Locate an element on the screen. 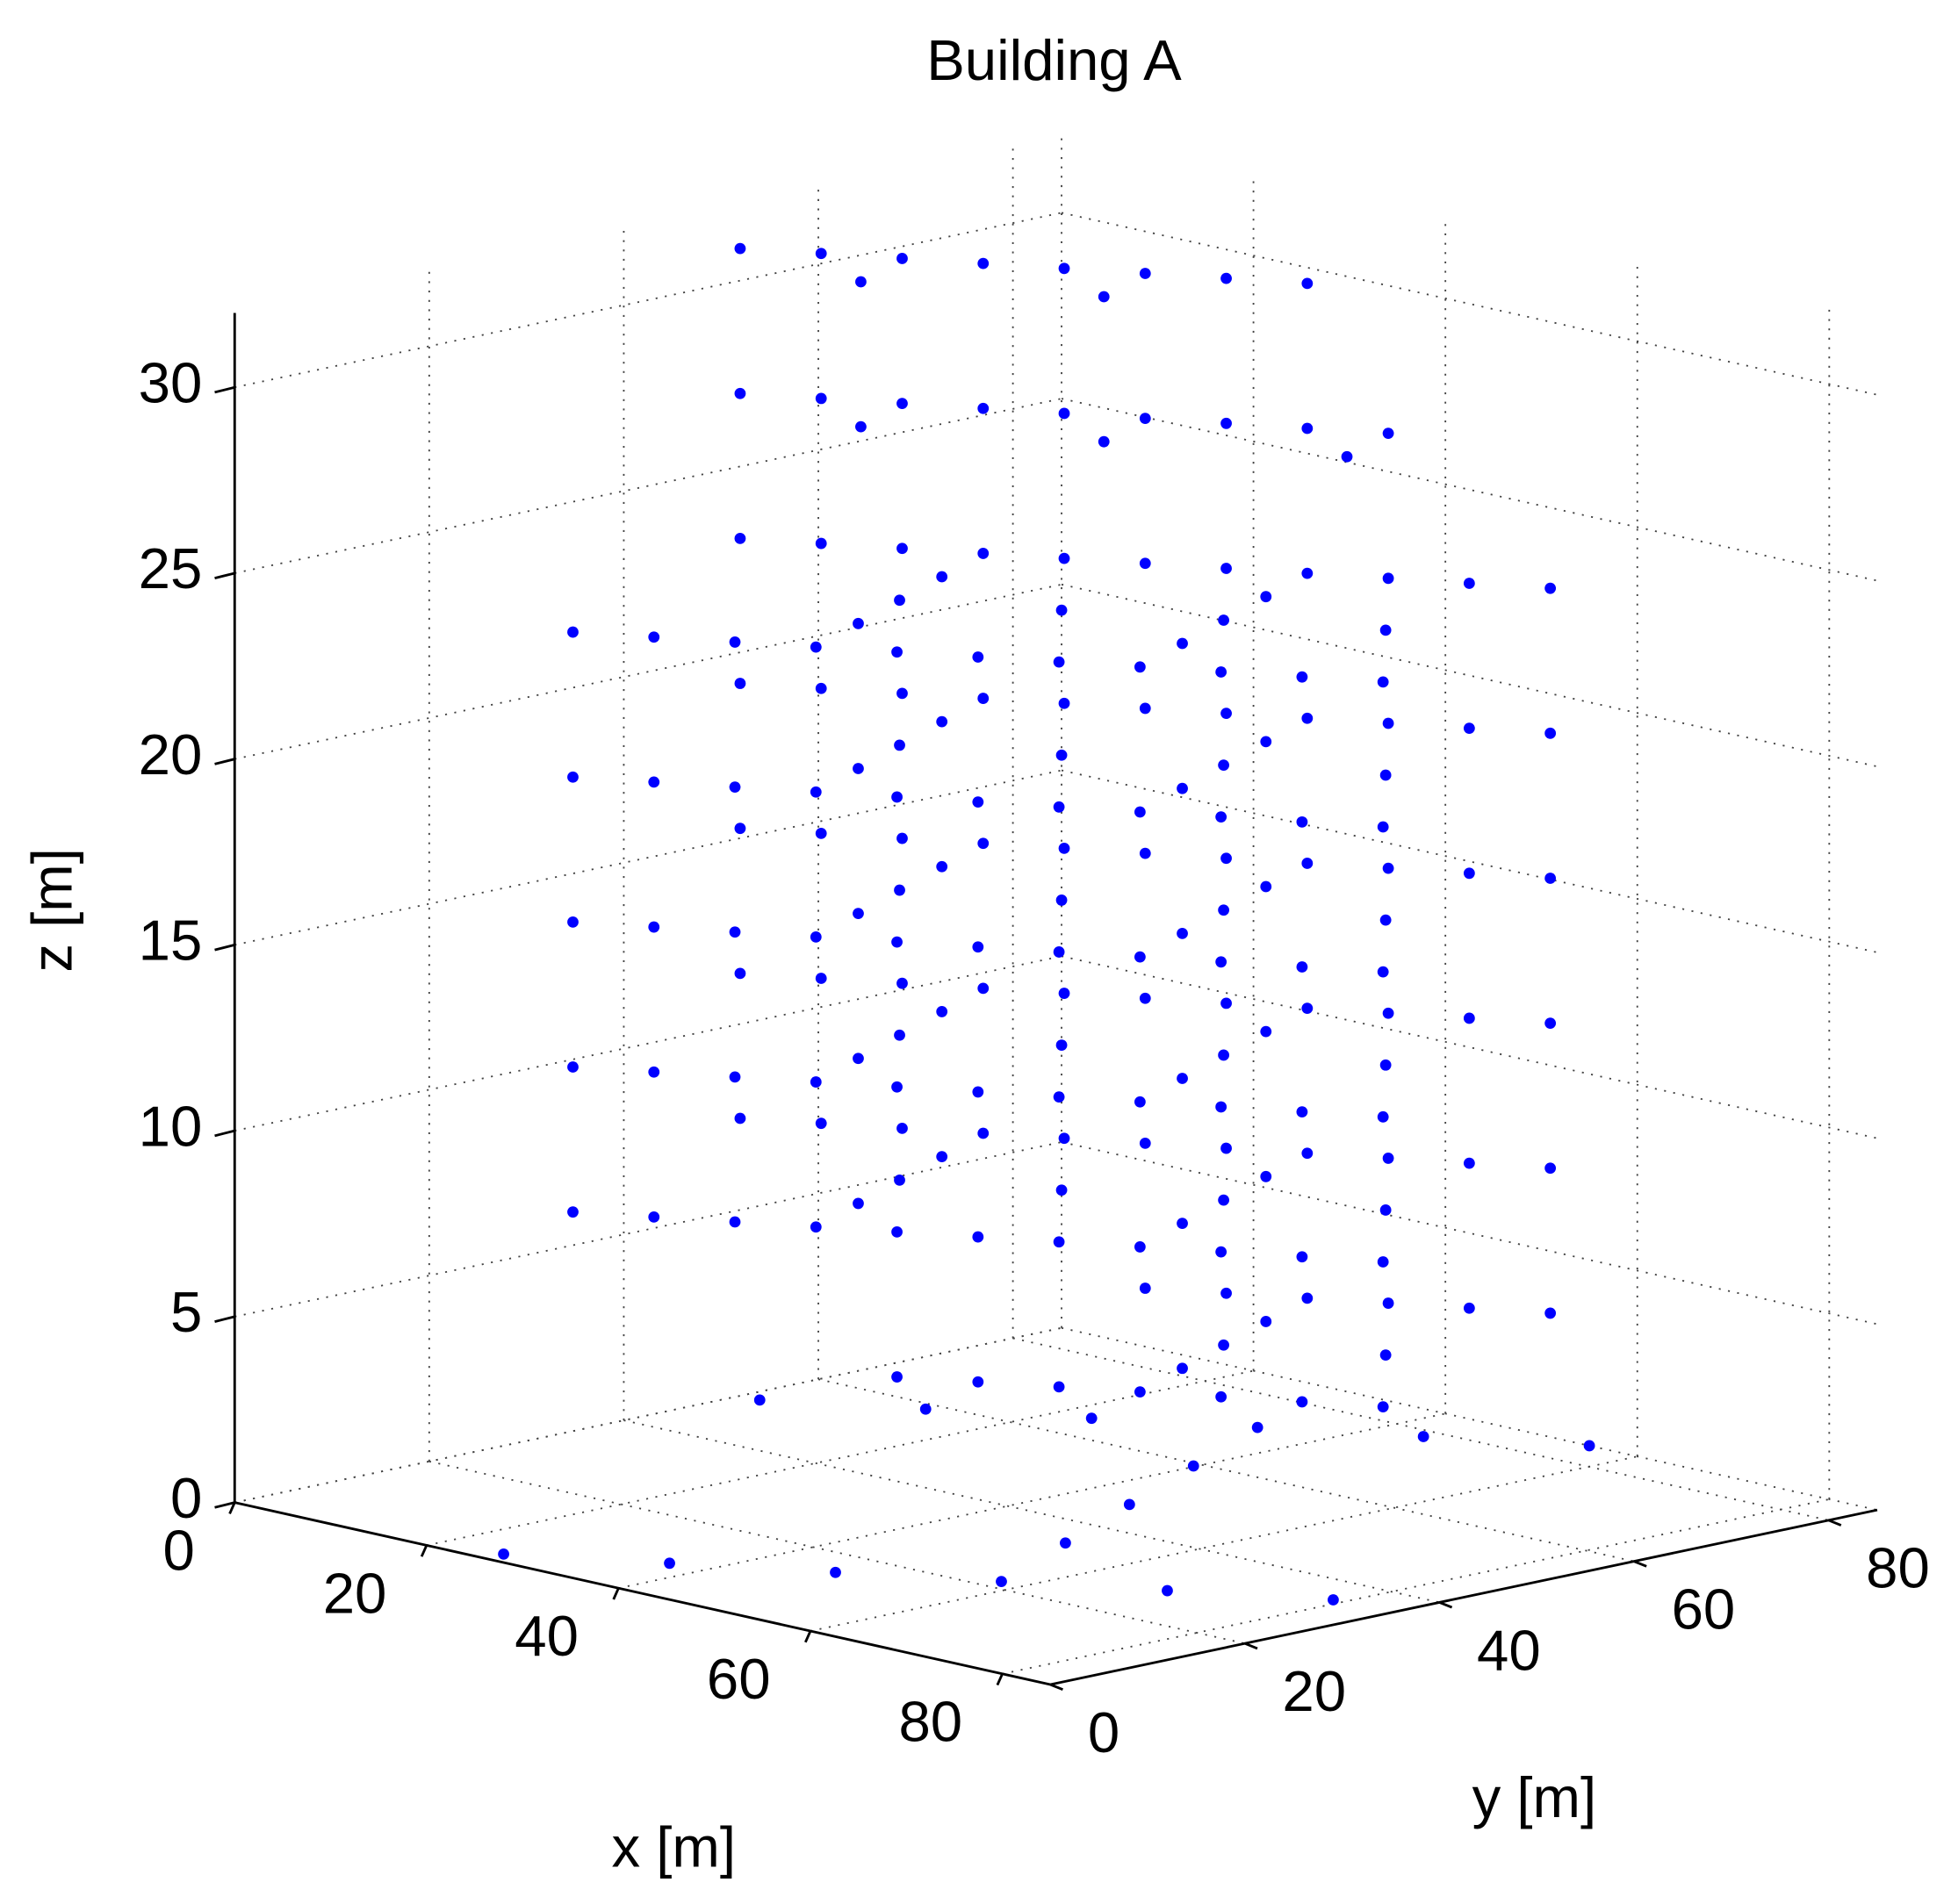 This screenshot has height=1904, width=1951. y-tick-mark is located at coordinates (1251, 1646).